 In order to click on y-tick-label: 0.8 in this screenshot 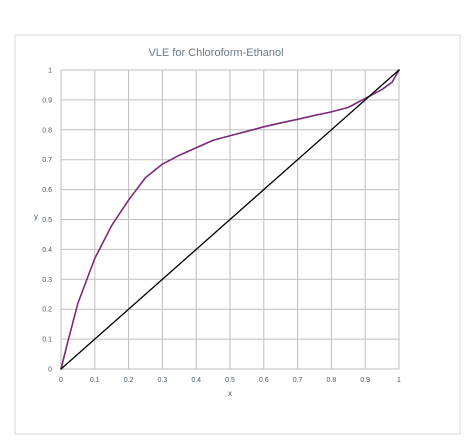, I will do `click(47, 130)`.